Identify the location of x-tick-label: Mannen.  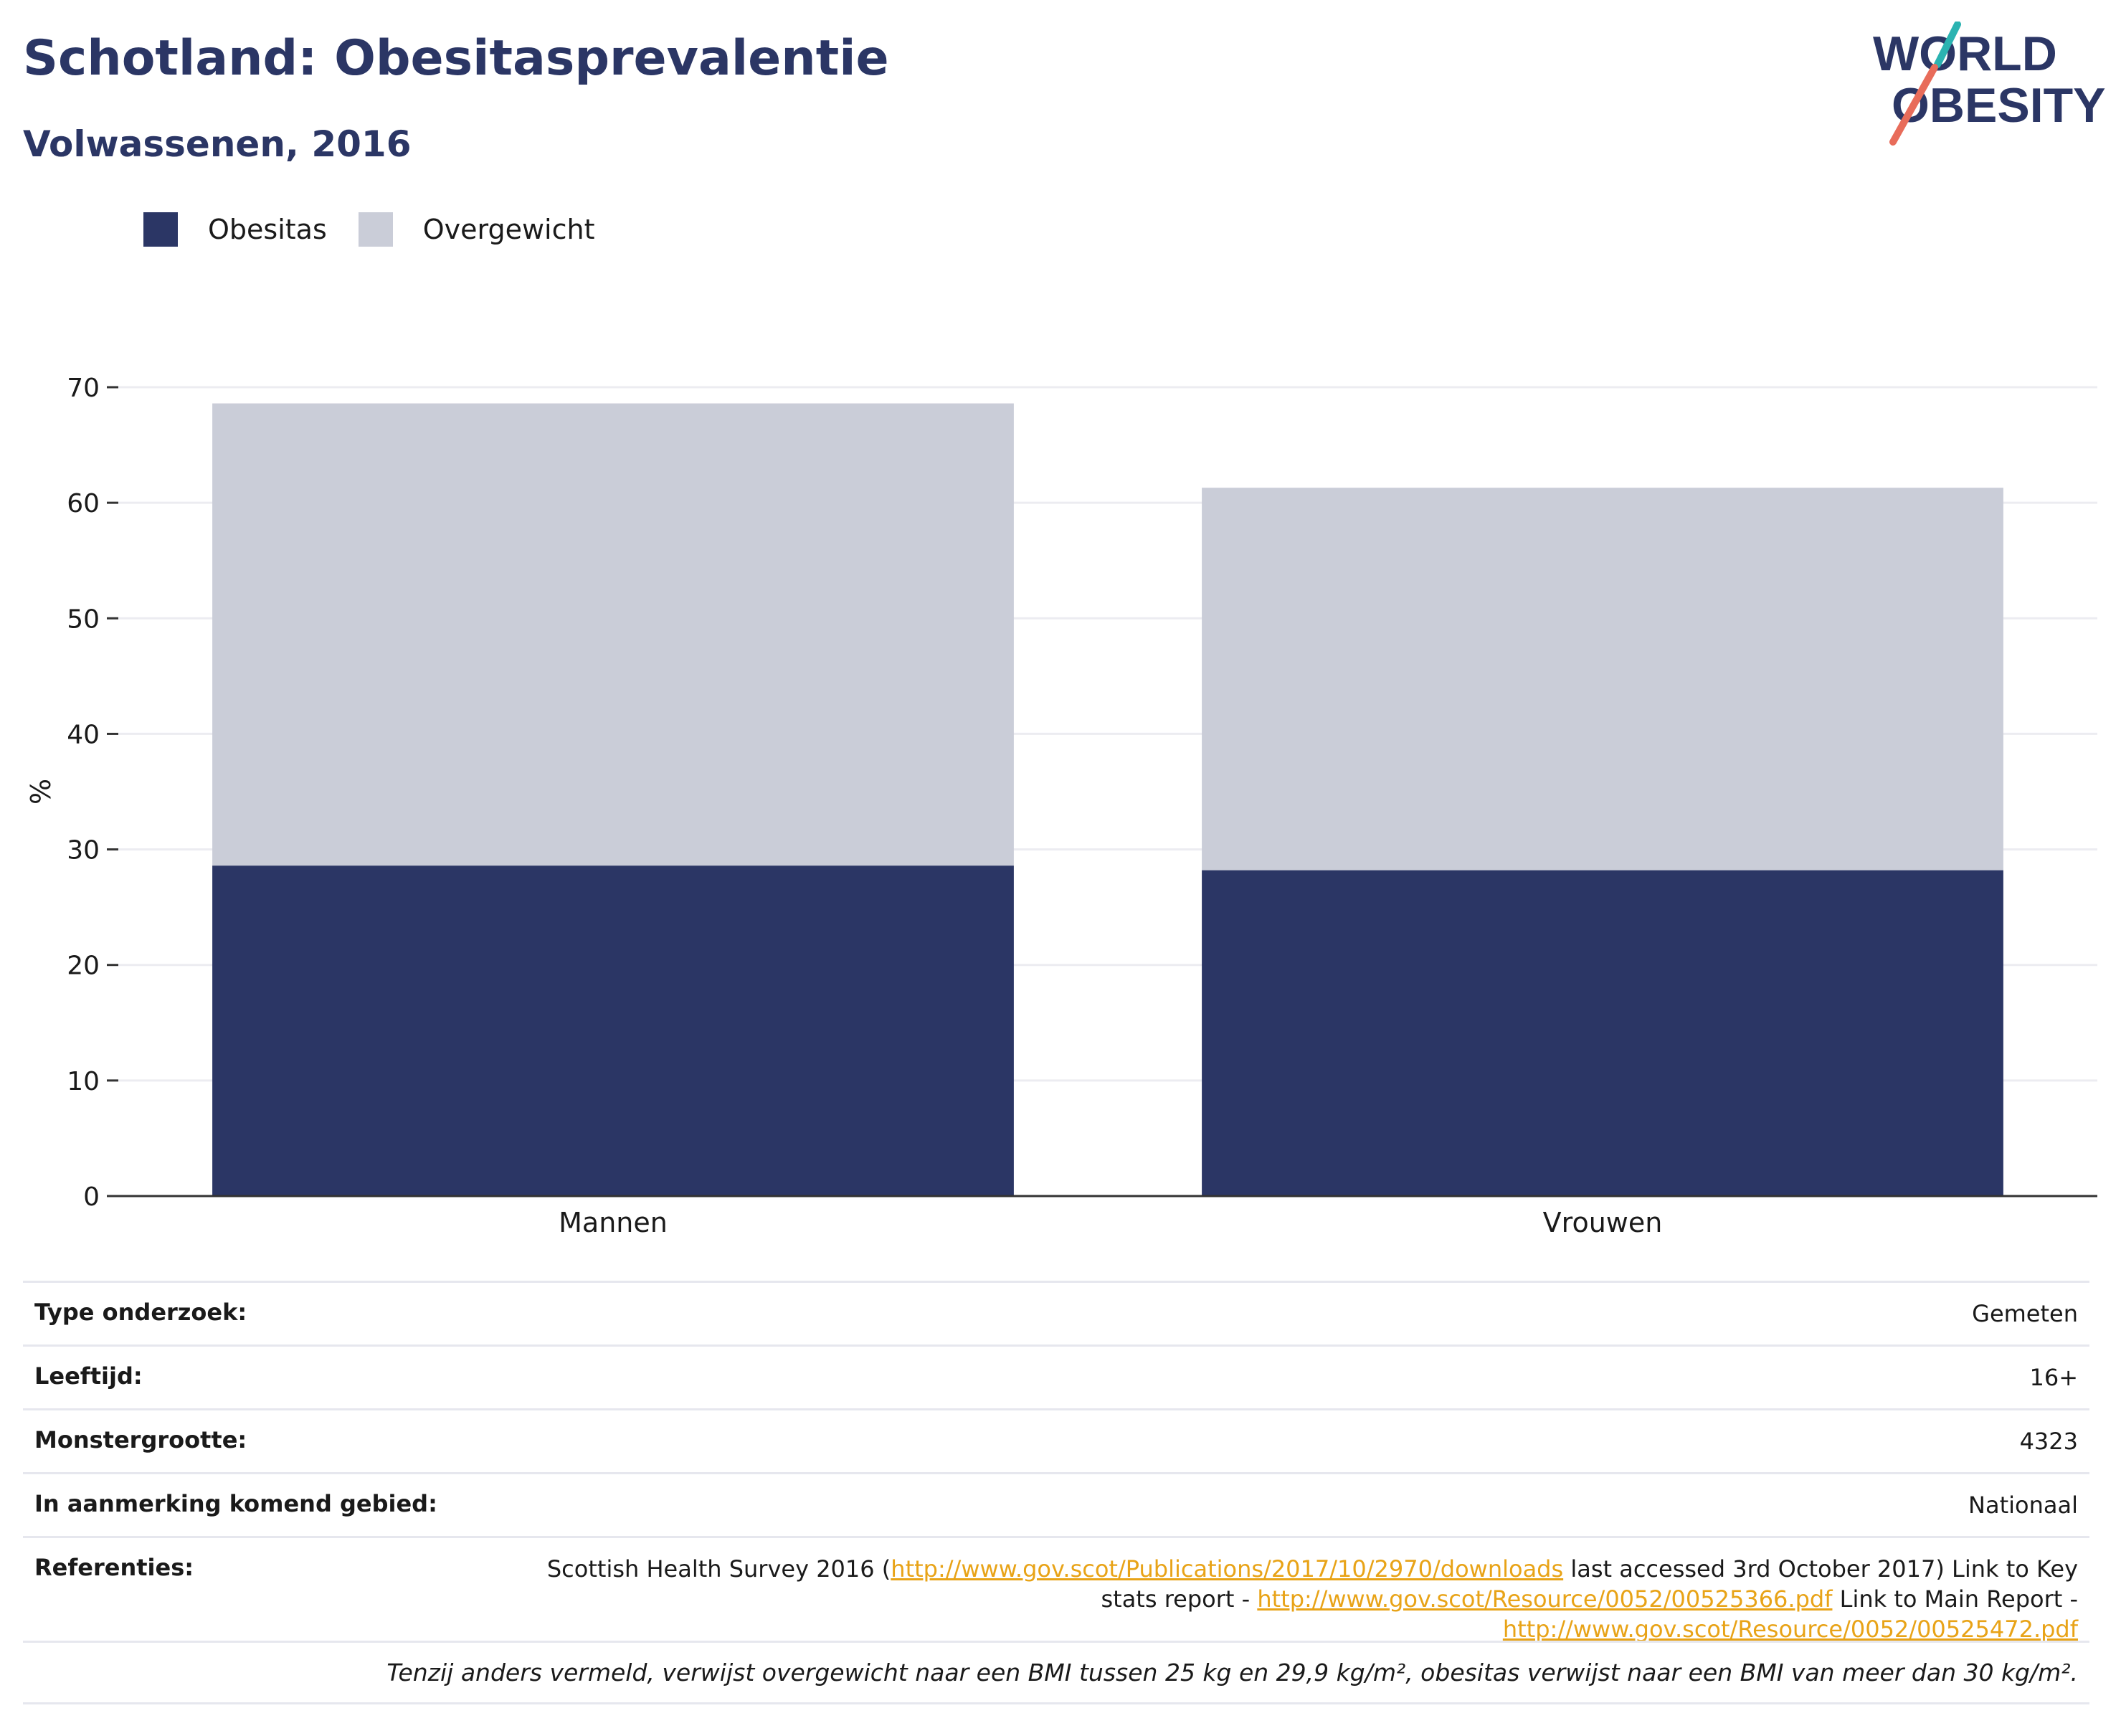
(613, 1222).